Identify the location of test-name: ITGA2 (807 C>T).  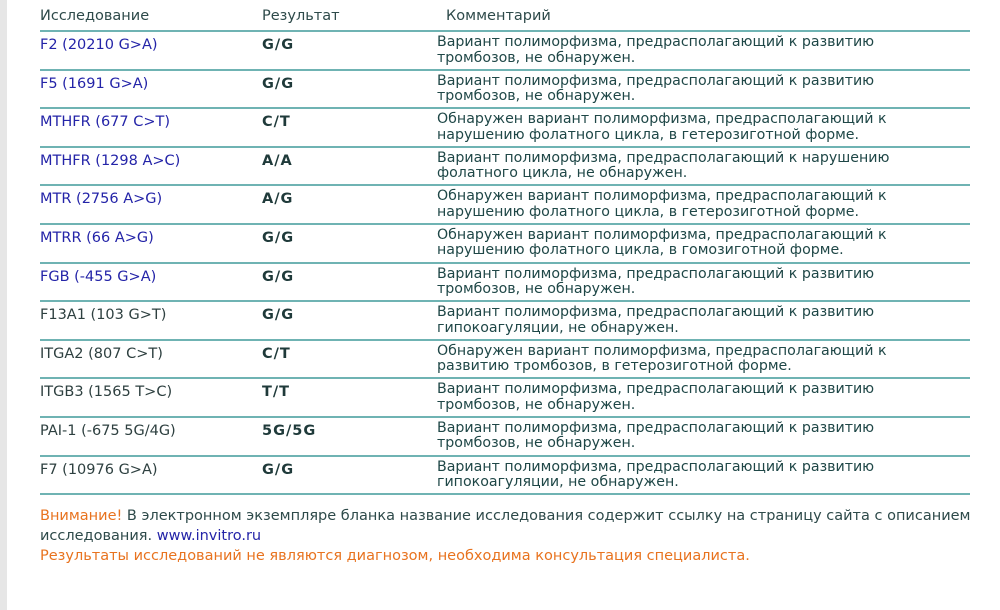
(101, 353).